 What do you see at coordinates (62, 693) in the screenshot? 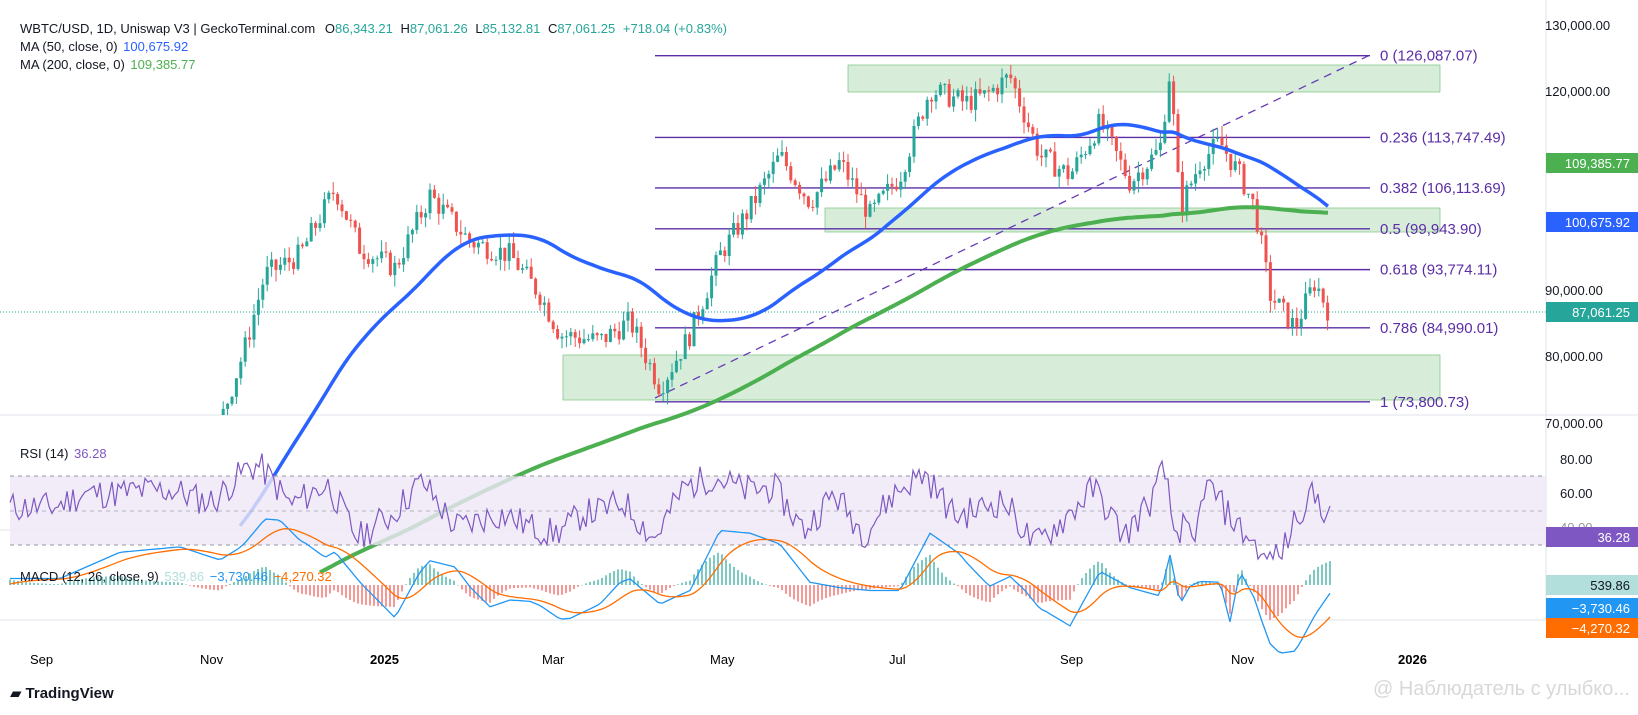
I see `tradingview-logo: ▰ TradingView` at bounding box center [62, 693].